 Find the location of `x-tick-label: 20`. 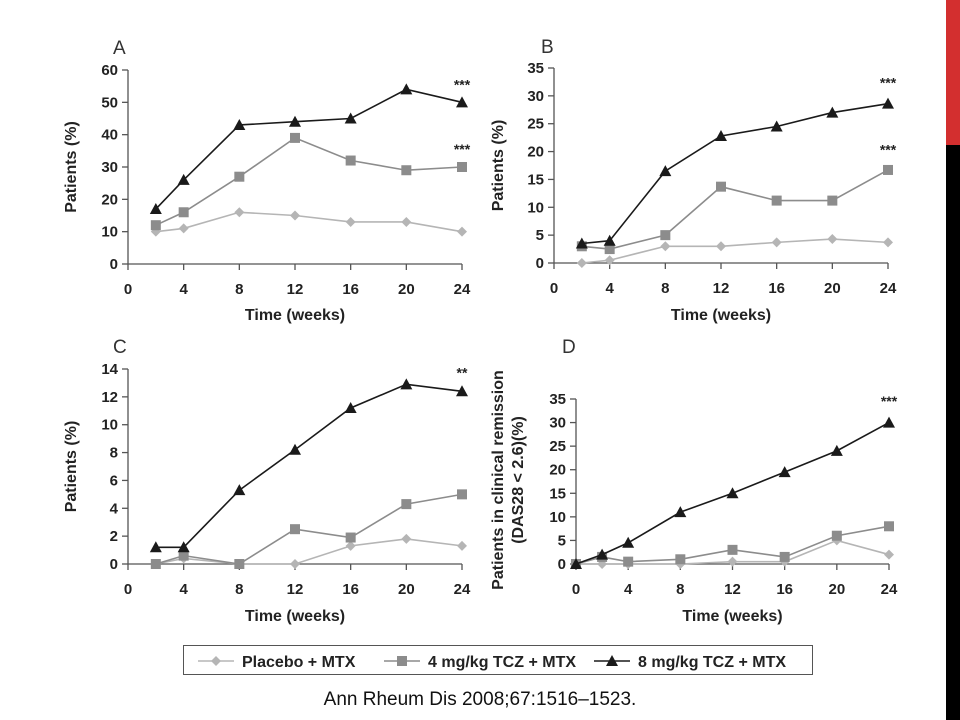

x-tick-label: 20 is located at coordinates (406, 589).